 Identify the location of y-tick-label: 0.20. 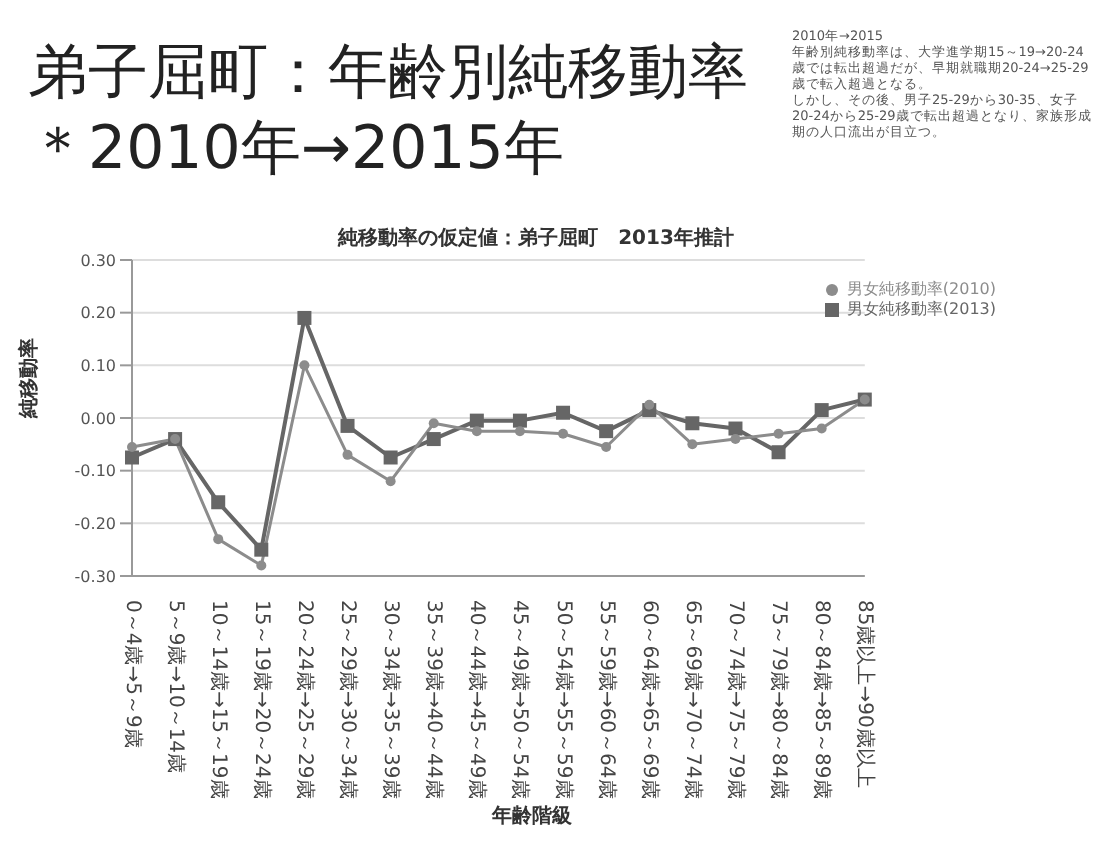
(98, 313).